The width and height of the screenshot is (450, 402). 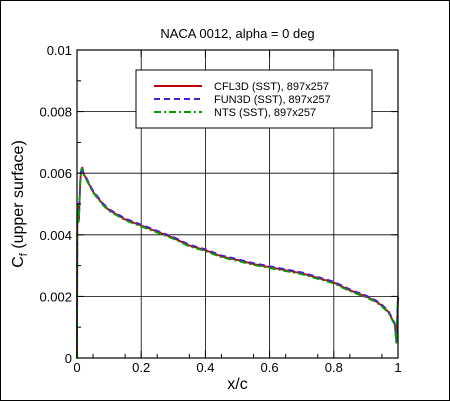 I want to click on x-tick-label: 0.2, so click(x=141, y=367).